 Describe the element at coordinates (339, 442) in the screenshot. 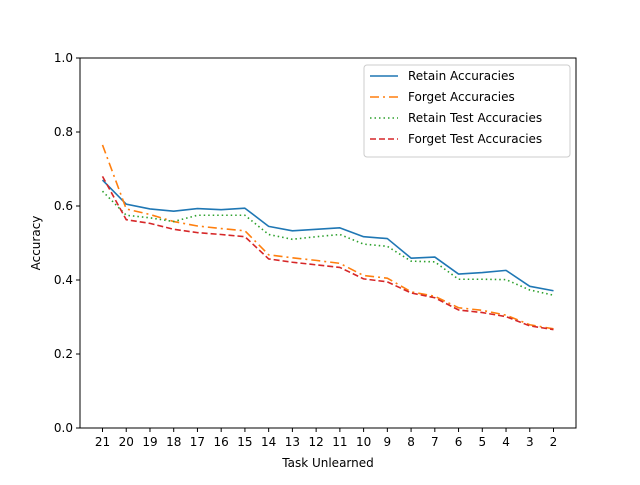

I see `x-tick-label: 11` at that location.